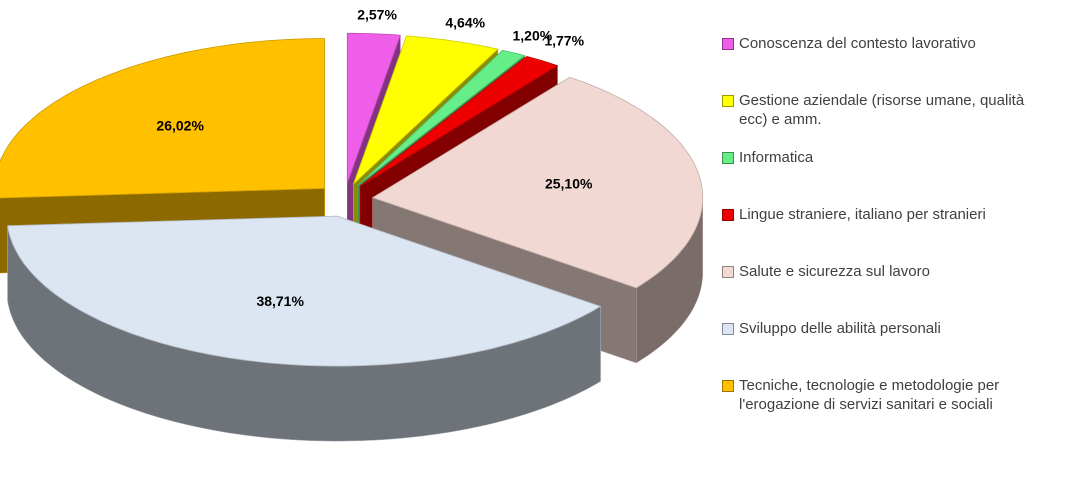 Image resolution: width=1087 pixels, height=486 pixels. Describe the element at coordinates (180, 126) in the screenshot. I see `data-label: 26,02%` at that location.